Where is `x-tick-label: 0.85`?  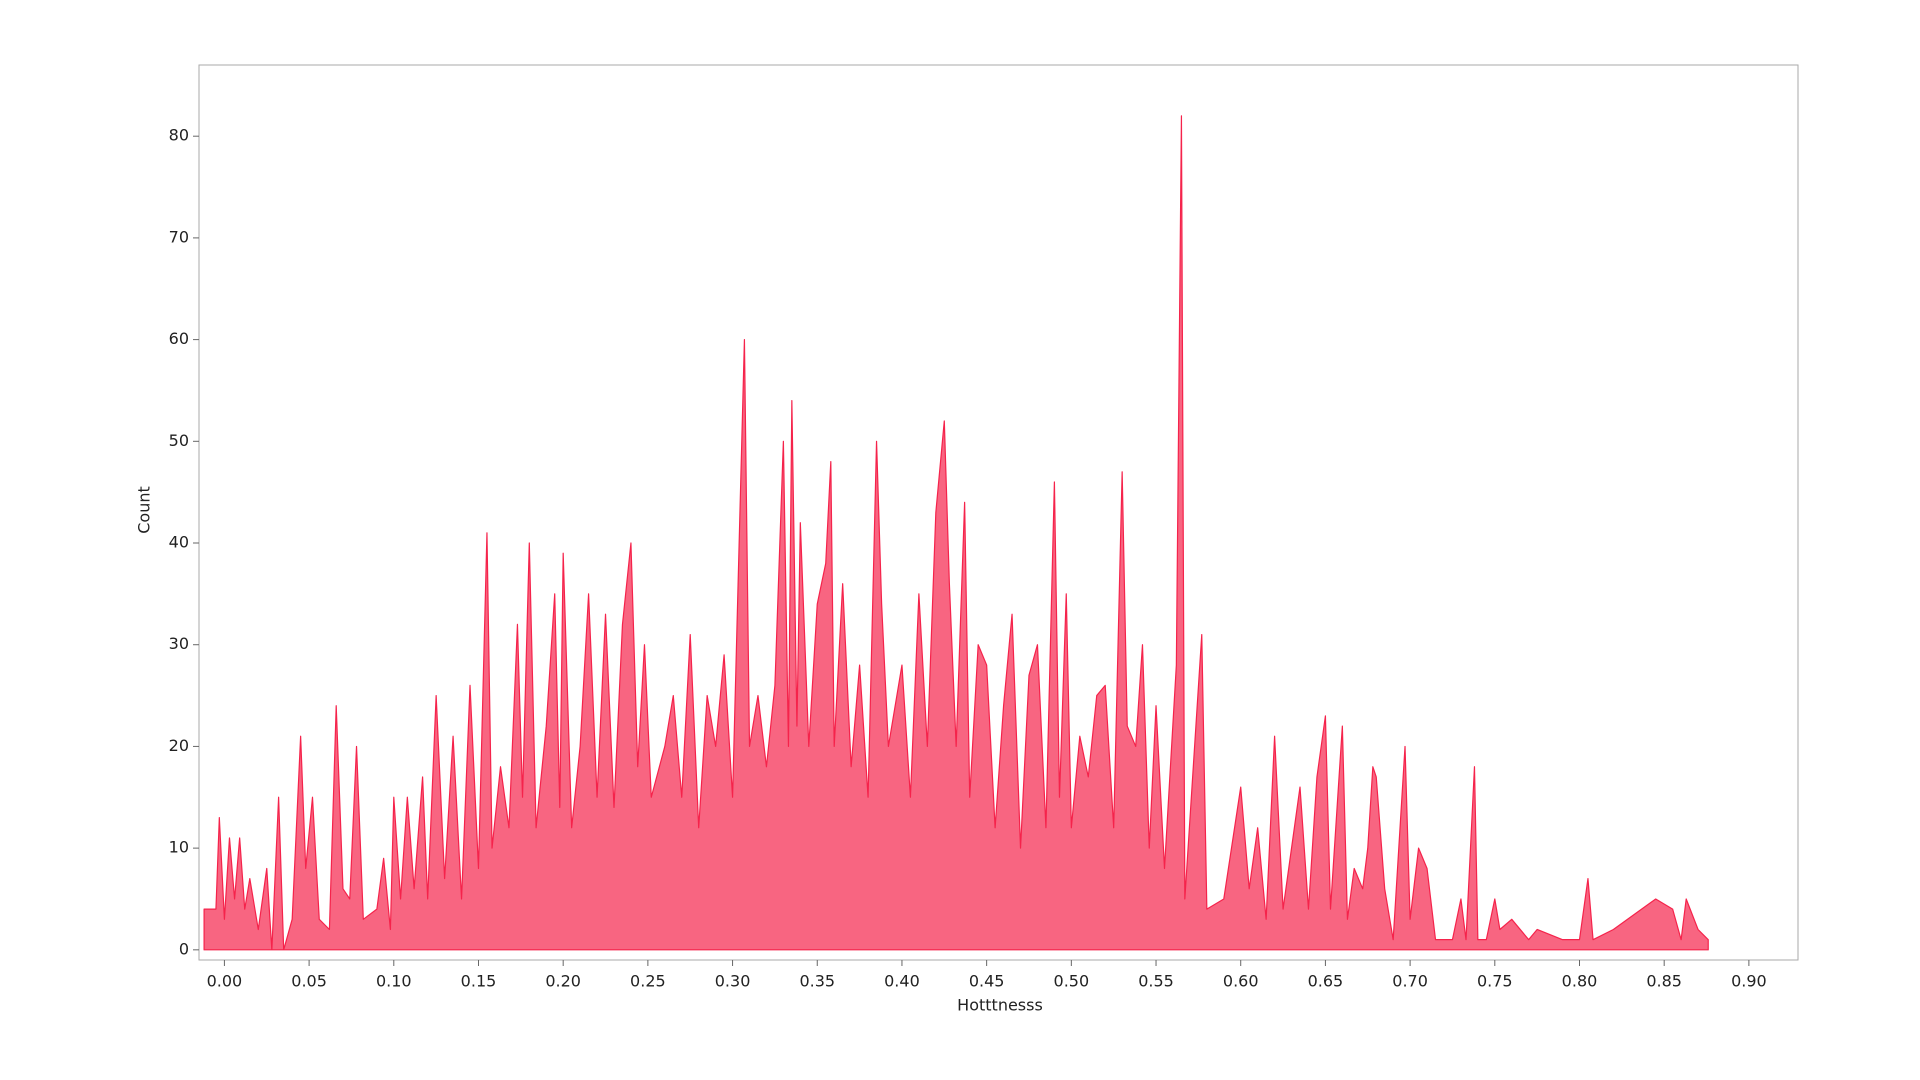 x-tick-label: 0.85 is located at coordinates (1664, 981).